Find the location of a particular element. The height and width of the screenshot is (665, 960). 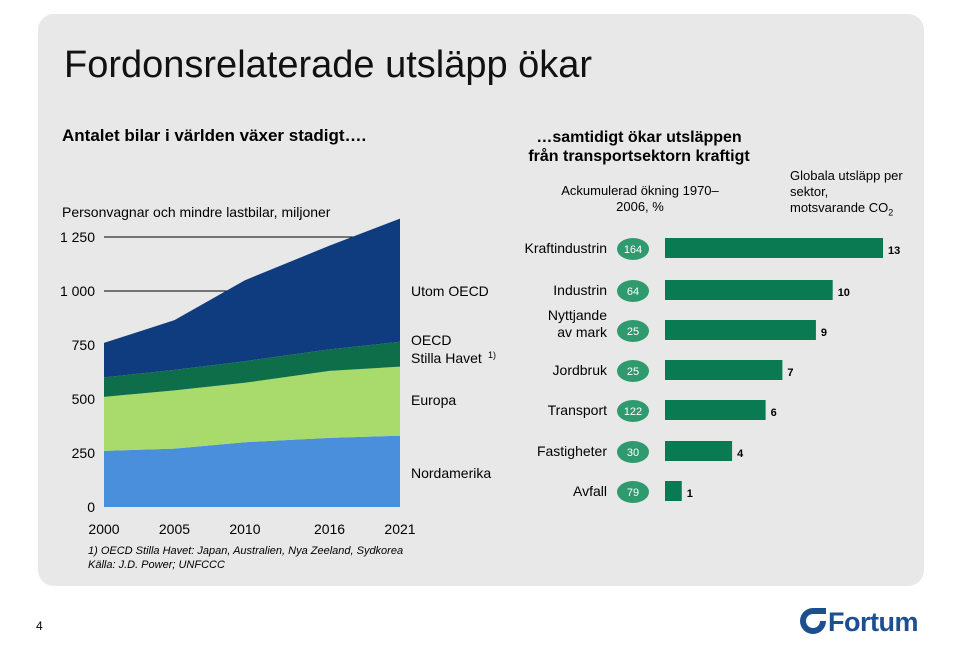

increase-value: 79 is located at coordinates (633, 493).